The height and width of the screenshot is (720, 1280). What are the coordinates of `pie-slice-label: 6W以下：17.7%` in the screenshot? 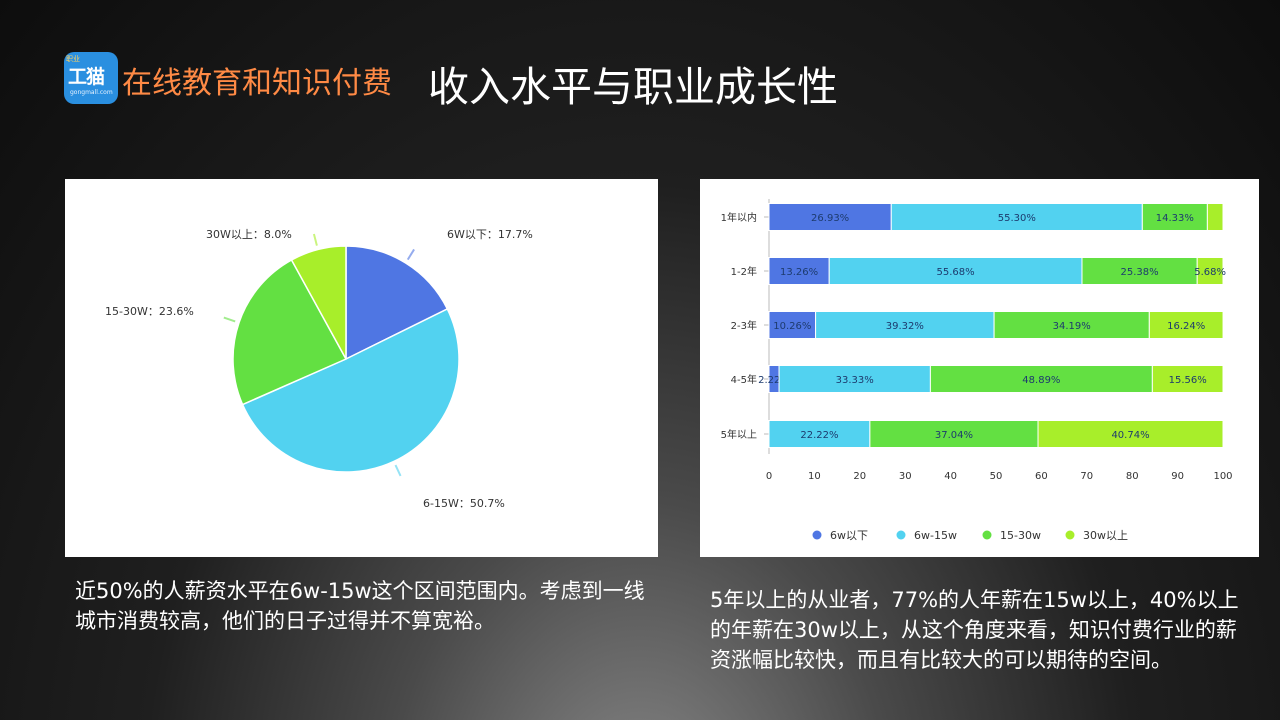 It's located at (490, 234).